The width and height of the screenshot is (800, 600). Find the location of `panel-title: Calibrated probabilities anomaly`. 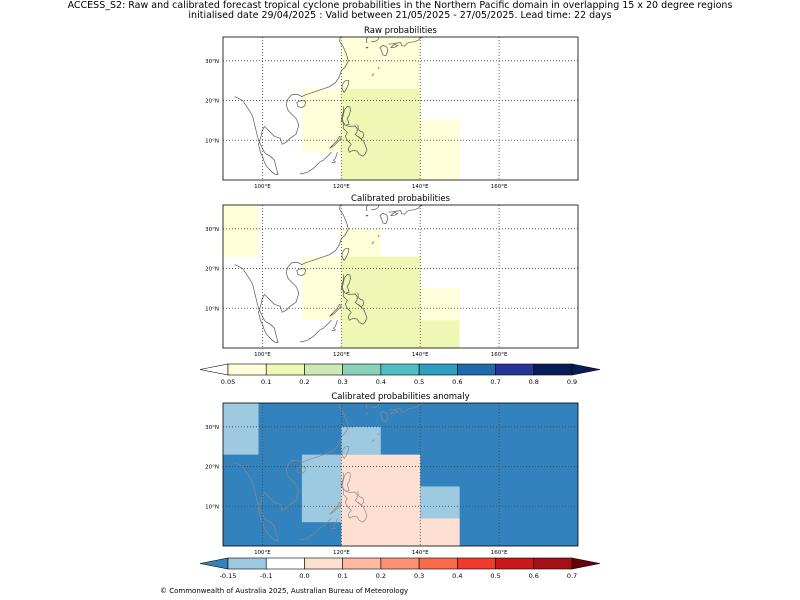

panel-title: Calibrated probabilities anomaly is located at coordinates (400, 397).